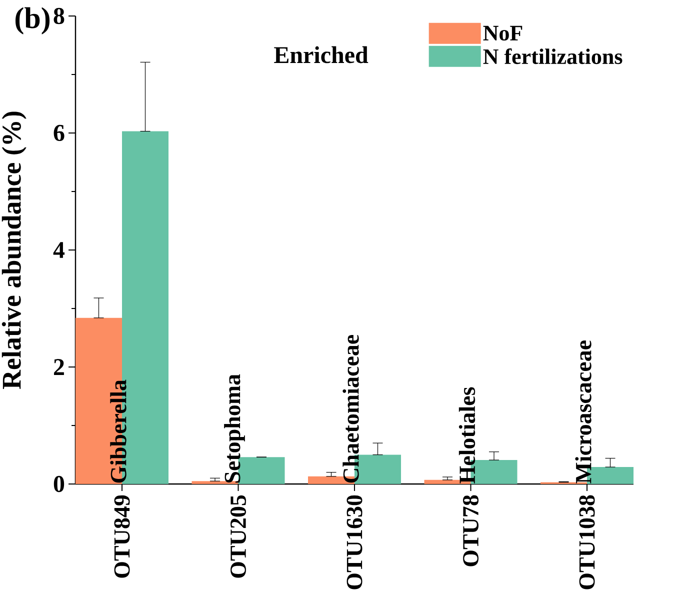  I want to click on y-tick-label: 0, so click(59, 484).